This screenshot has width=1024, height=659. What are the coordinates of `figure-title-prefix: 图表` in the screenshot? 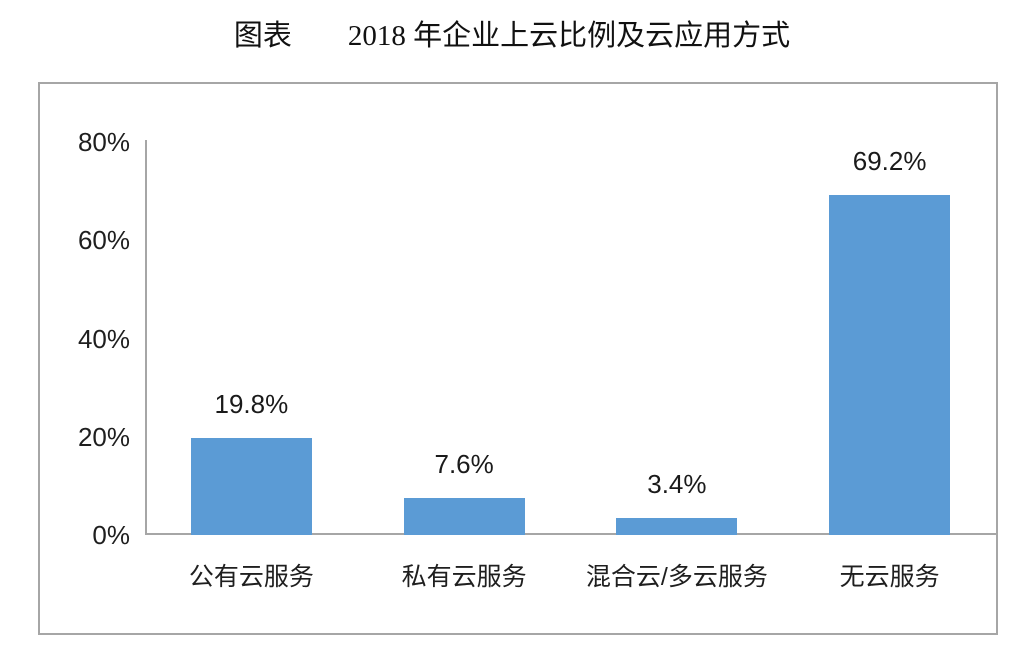 It's located at (262, 36).